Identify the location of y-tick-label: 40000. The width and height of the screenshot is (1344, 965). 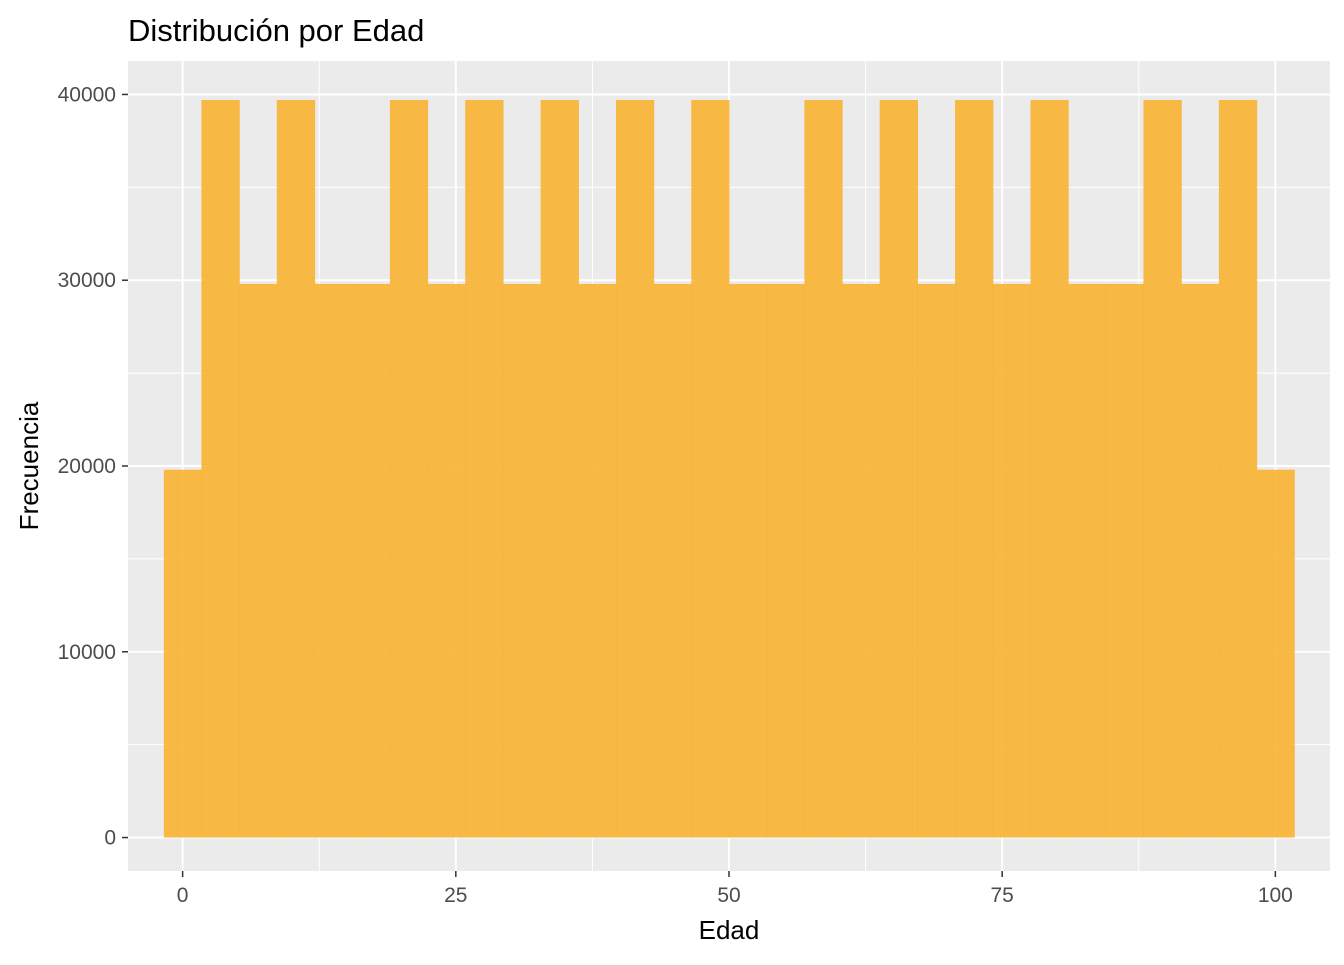
(87, 94).